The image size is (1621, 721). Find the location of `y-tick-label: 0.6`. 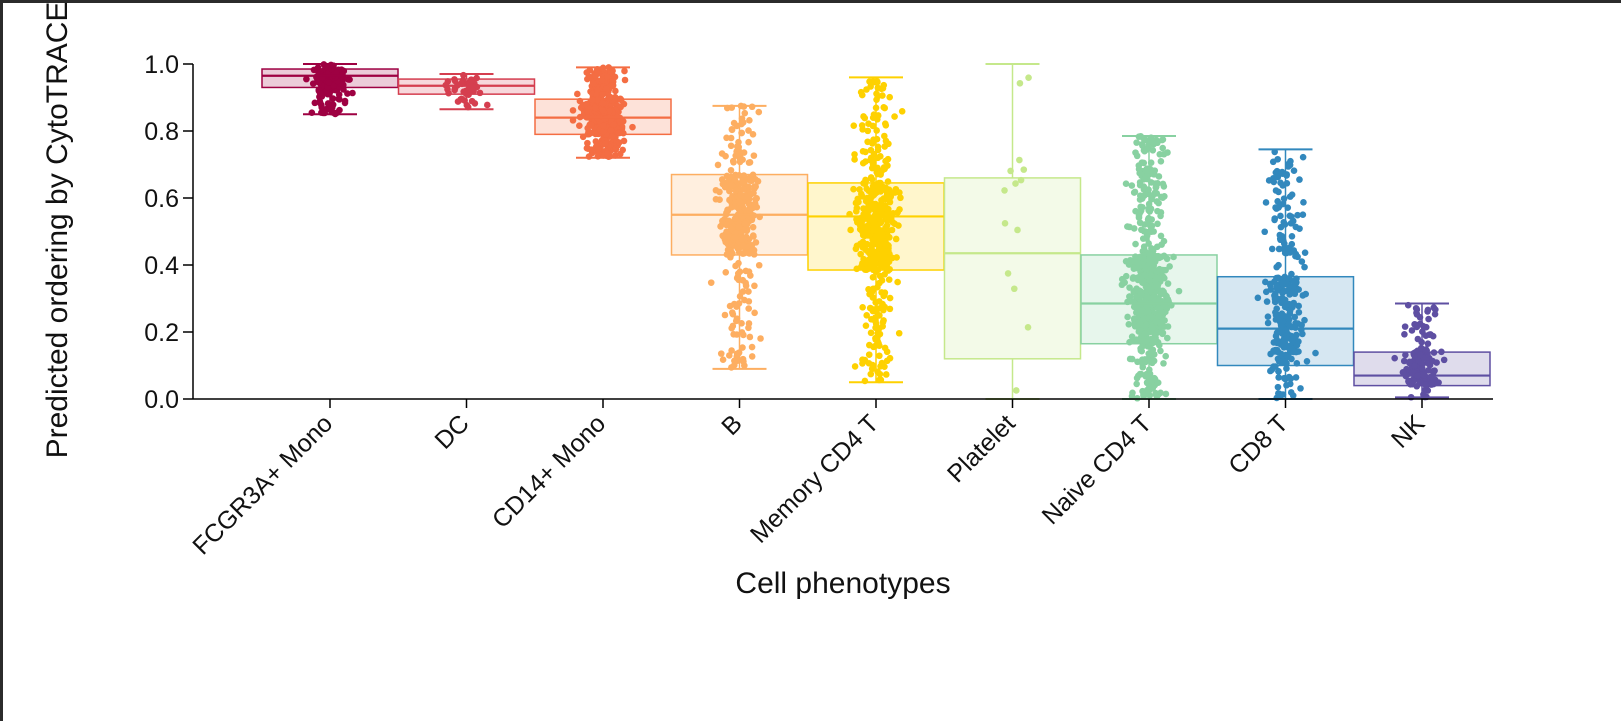

y-tick-label: 0.6 is located at coordinates (161, 199).